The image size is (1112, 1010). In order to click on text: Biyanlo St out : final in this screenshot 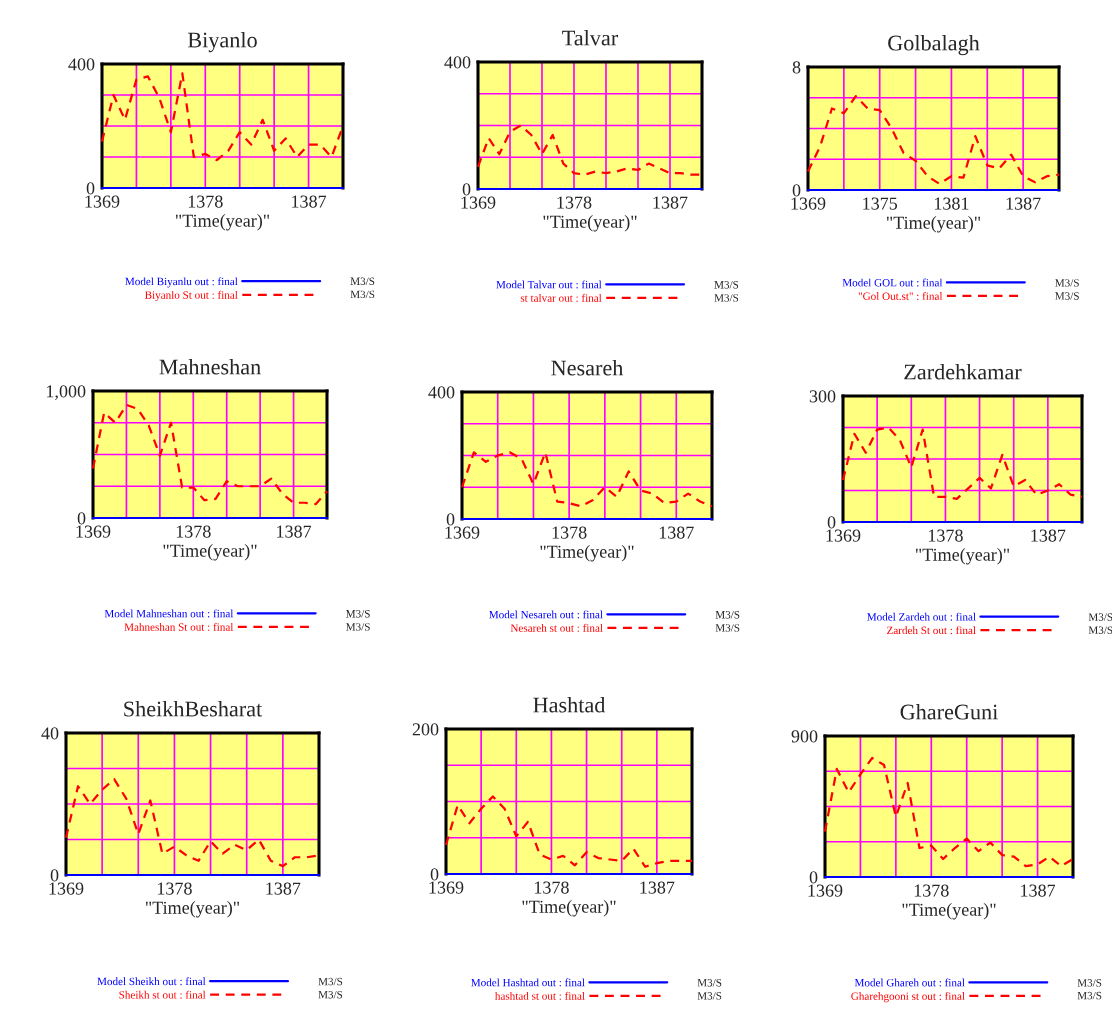, I will do `click(191, 296)`.